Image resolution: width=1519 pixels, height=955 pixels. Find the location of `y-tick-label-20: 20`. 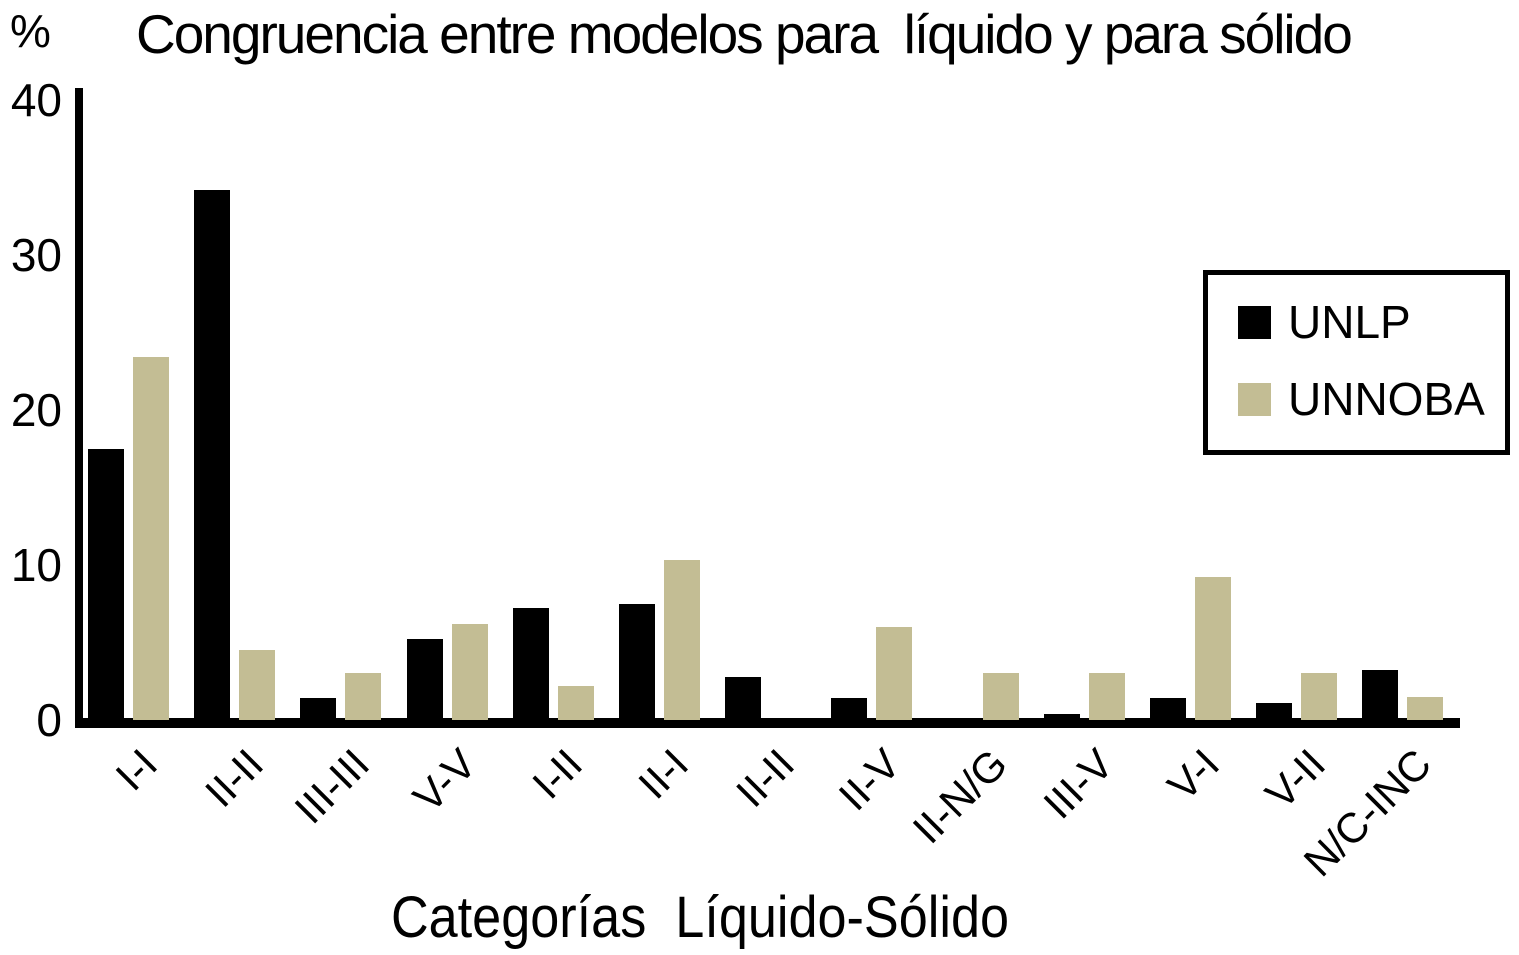

y-tick-label-20: 20 is located at coordinates (36, 410).